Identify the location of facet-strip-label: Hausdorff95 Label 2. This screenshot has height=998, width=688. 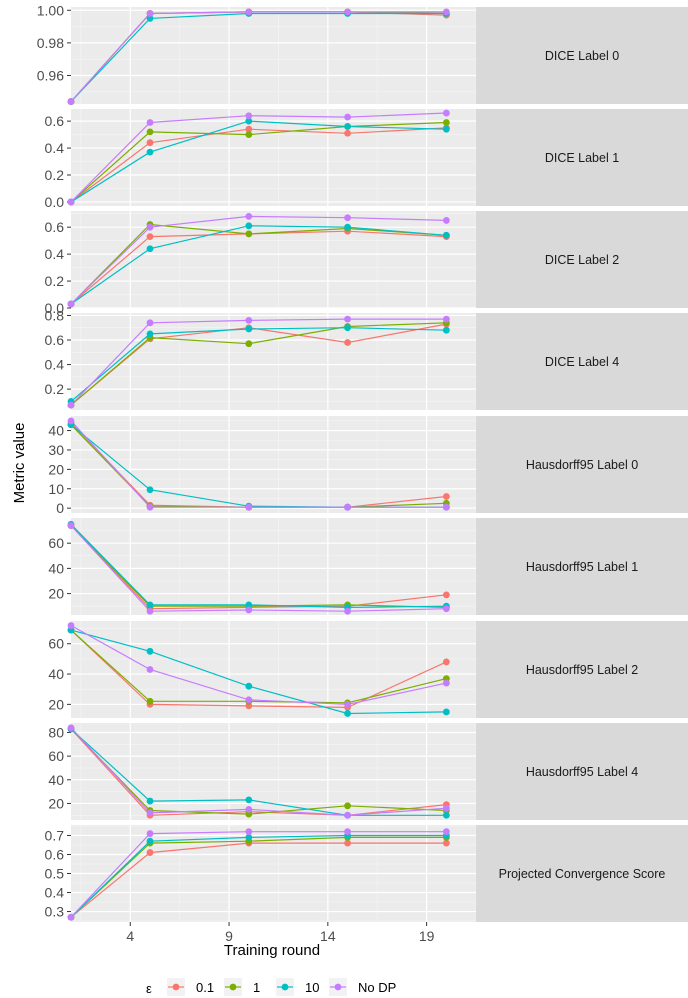
(582, 670).